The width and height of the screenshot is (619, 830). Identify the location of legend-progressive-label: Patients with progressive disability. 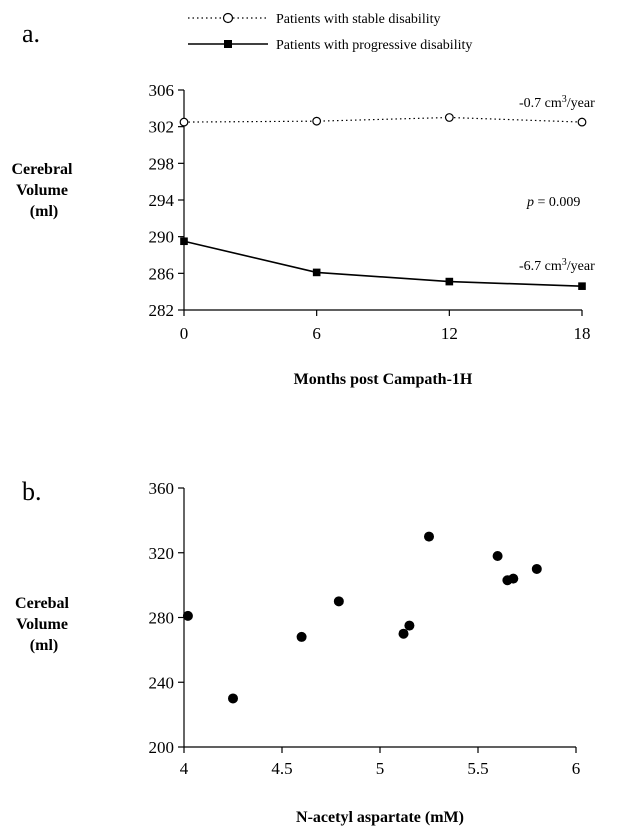
(374, 45).